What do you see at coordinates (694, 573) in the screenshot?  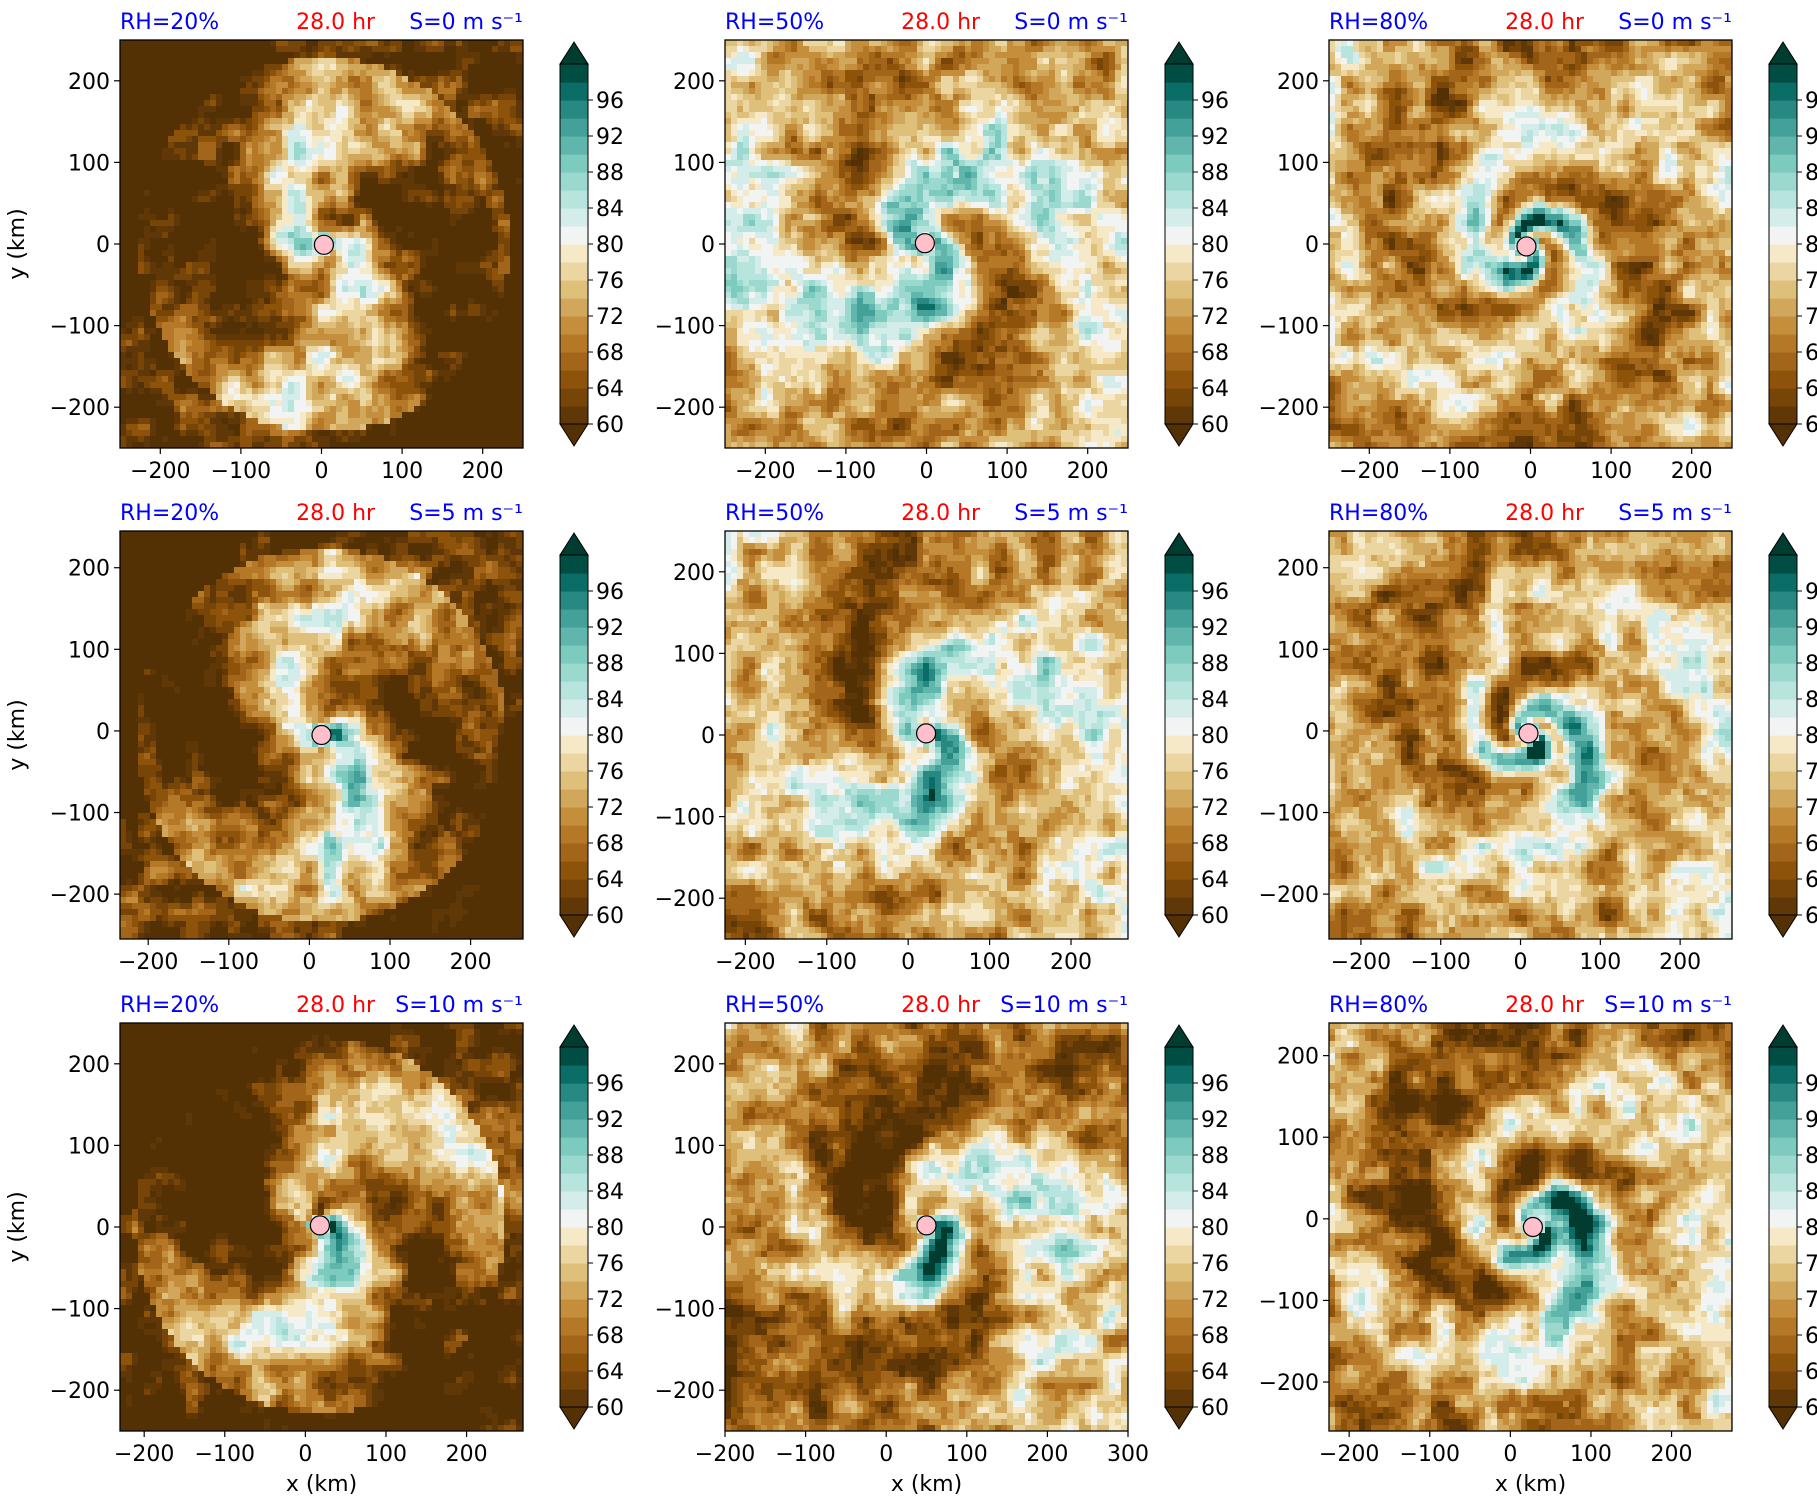 I see `y-tick-label: 200` at bounding box center [694, 573].